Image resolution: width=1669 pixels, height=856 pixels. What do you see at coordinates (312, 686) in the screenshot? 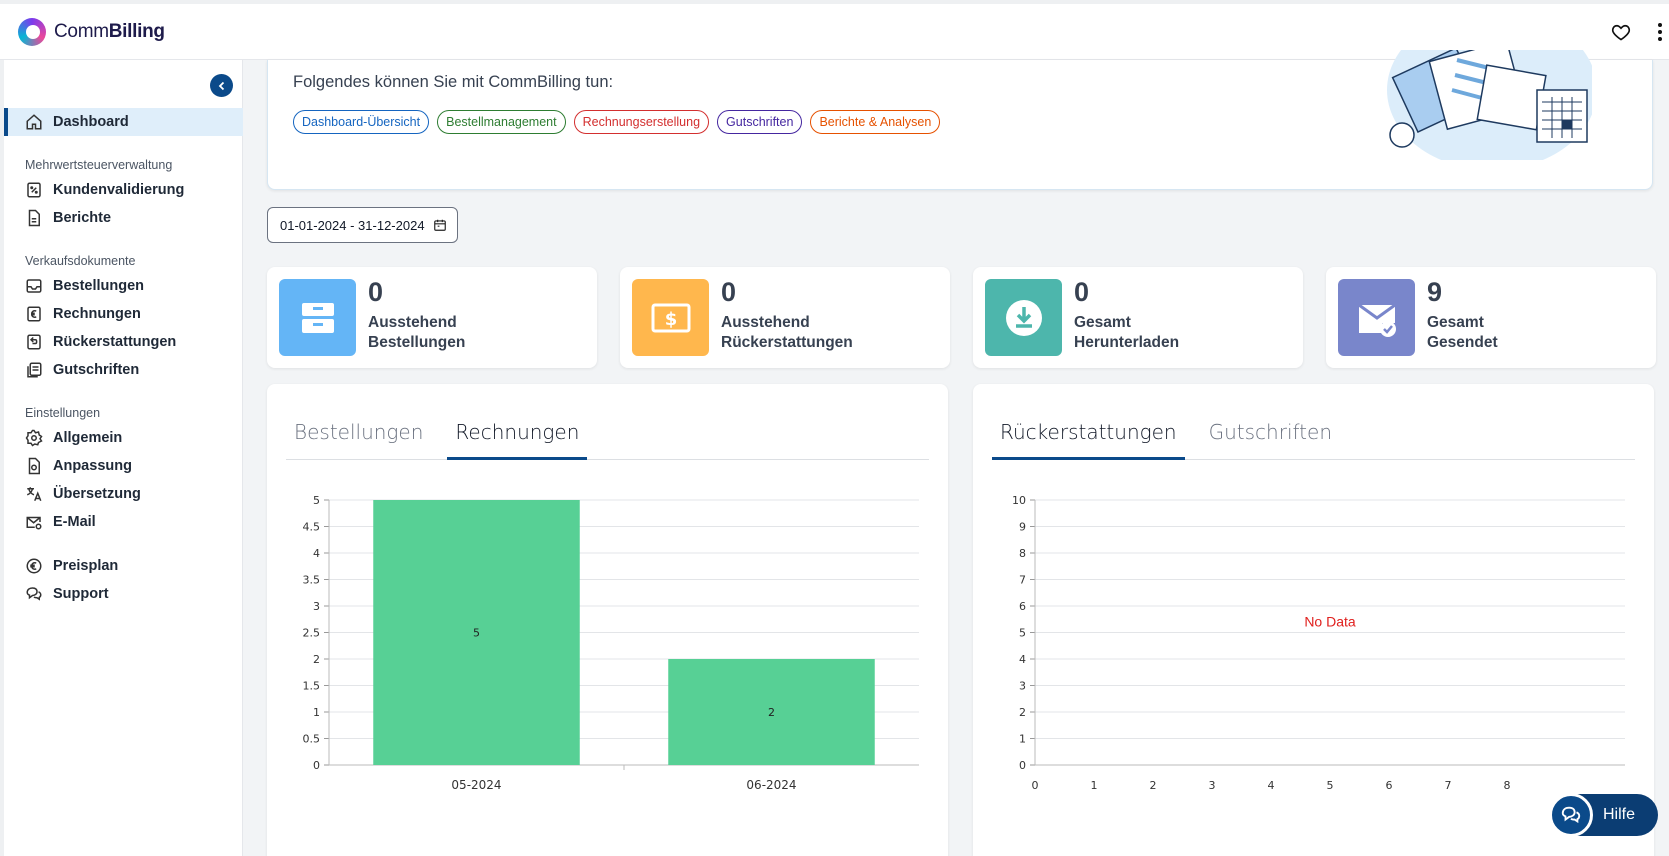
I see `y-tick-label: 1.5` at bounding box center [312, 686].